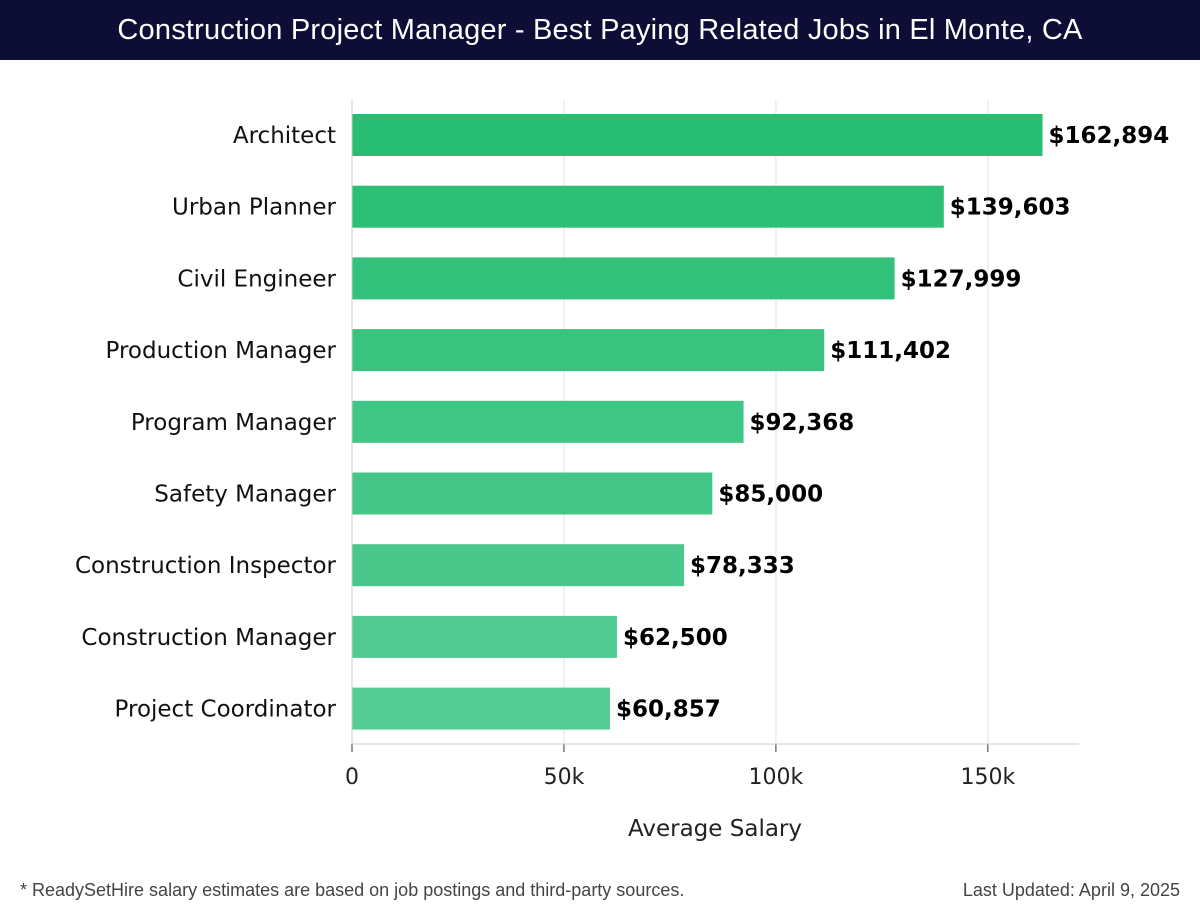 This screenshot has height=920, width=1200. What do you see at coordinates (961, 279) in the screenshot?
I see `value-label: $127,999` at bounding box center [961, 279].